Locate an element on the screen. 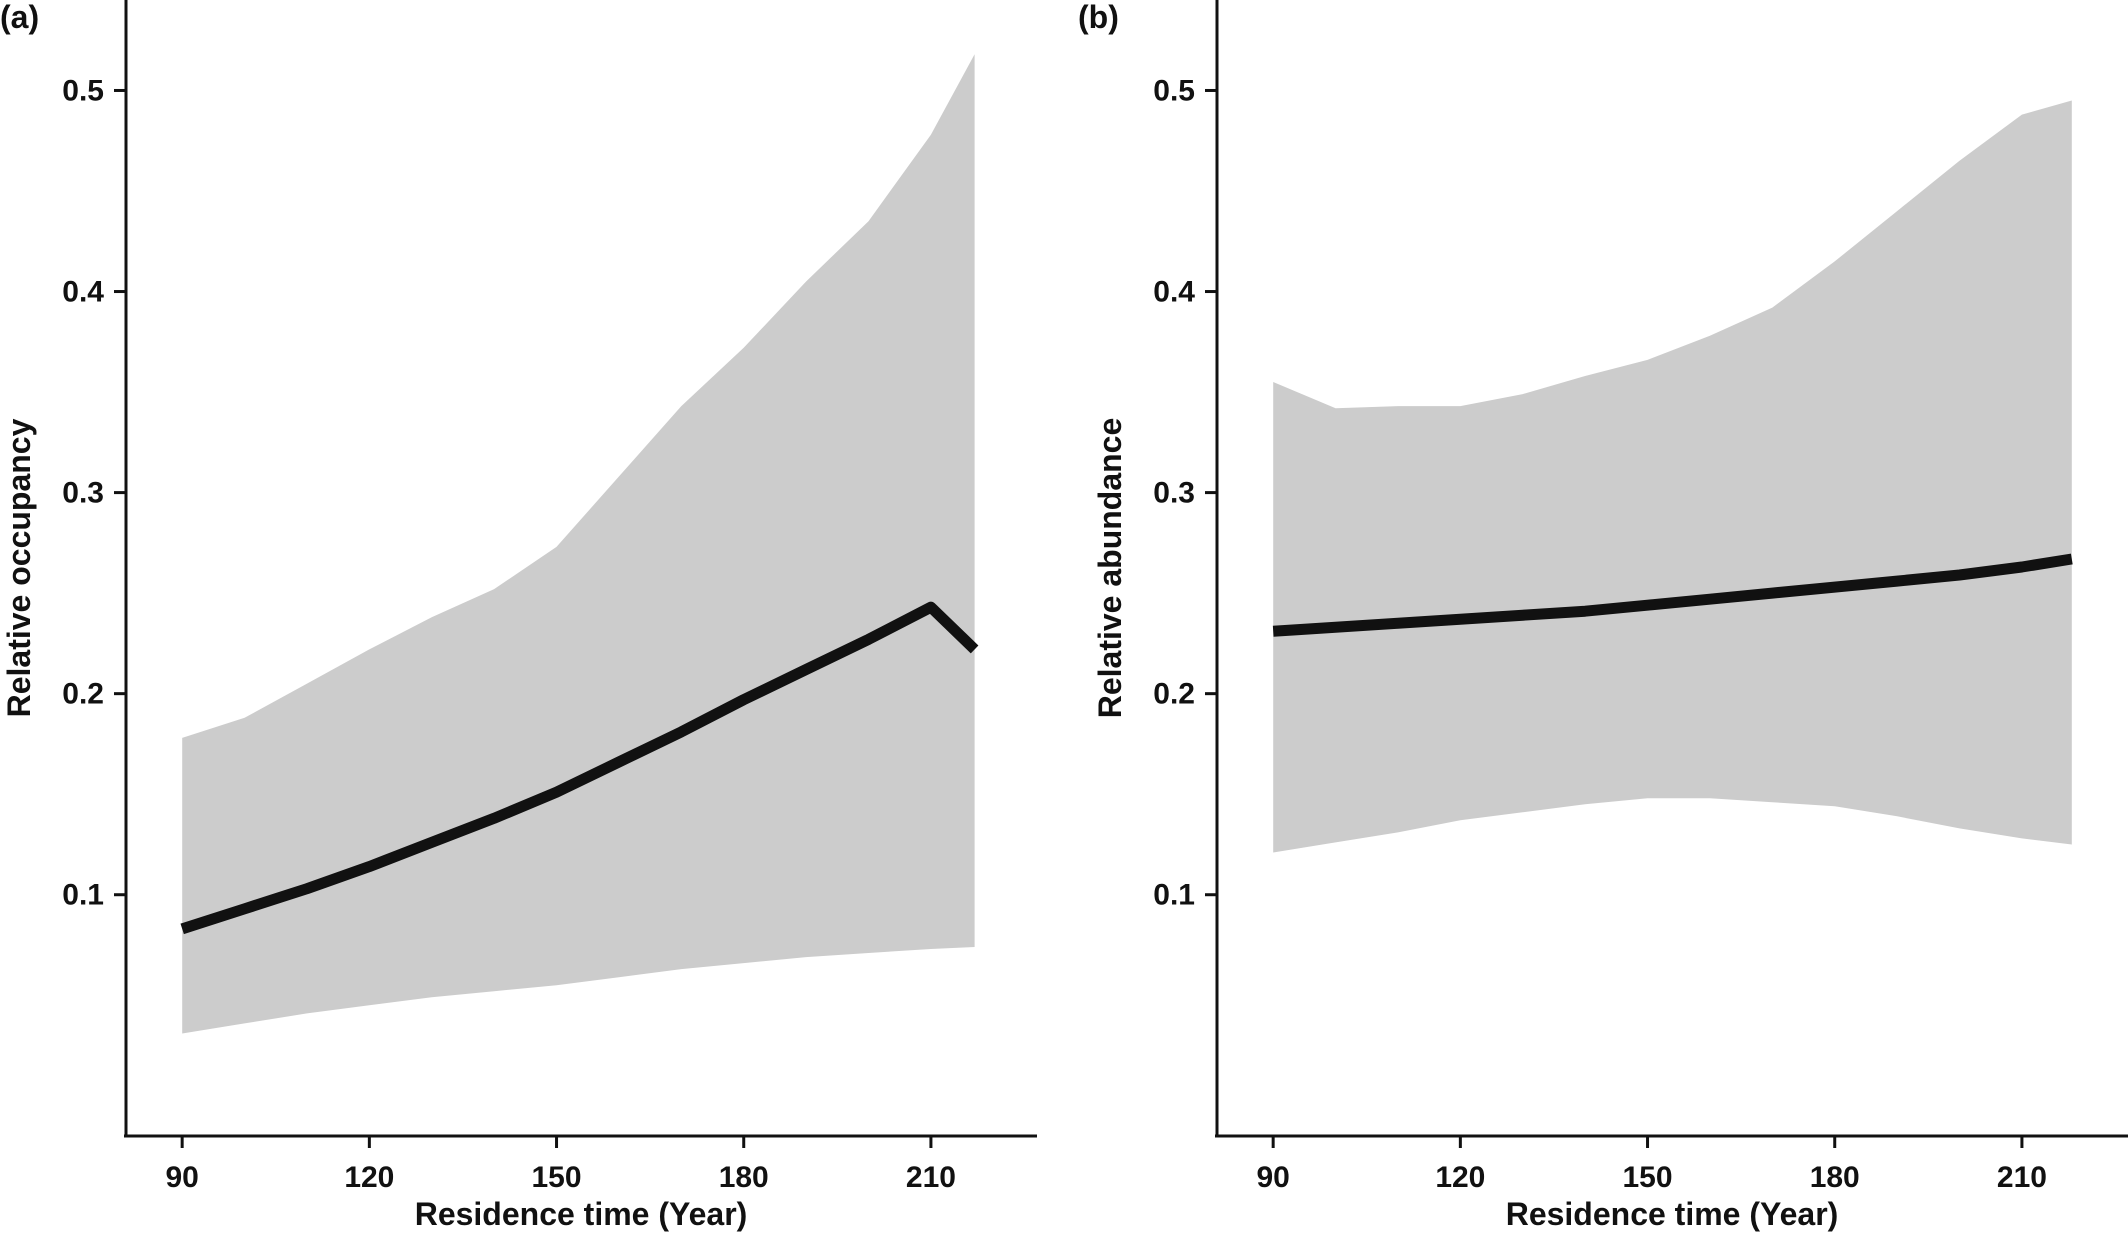 This screenshot has height=1234, width=2128. panel-a-x-tick-label: 120 is located at coordinates (369, 1177).